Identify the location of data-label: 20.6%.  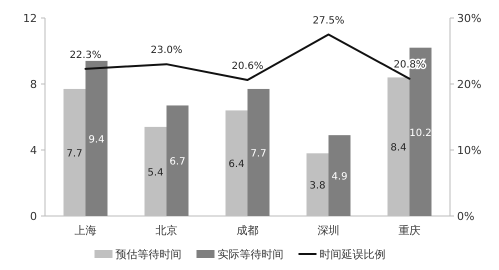
(248, 66).